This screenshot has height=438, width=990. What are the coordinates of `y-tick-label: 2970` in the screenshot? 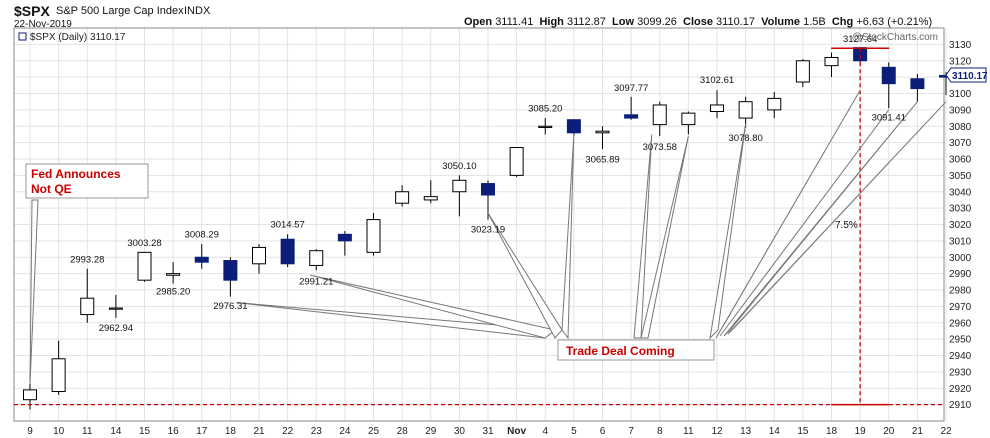 It's located at (960, 307).